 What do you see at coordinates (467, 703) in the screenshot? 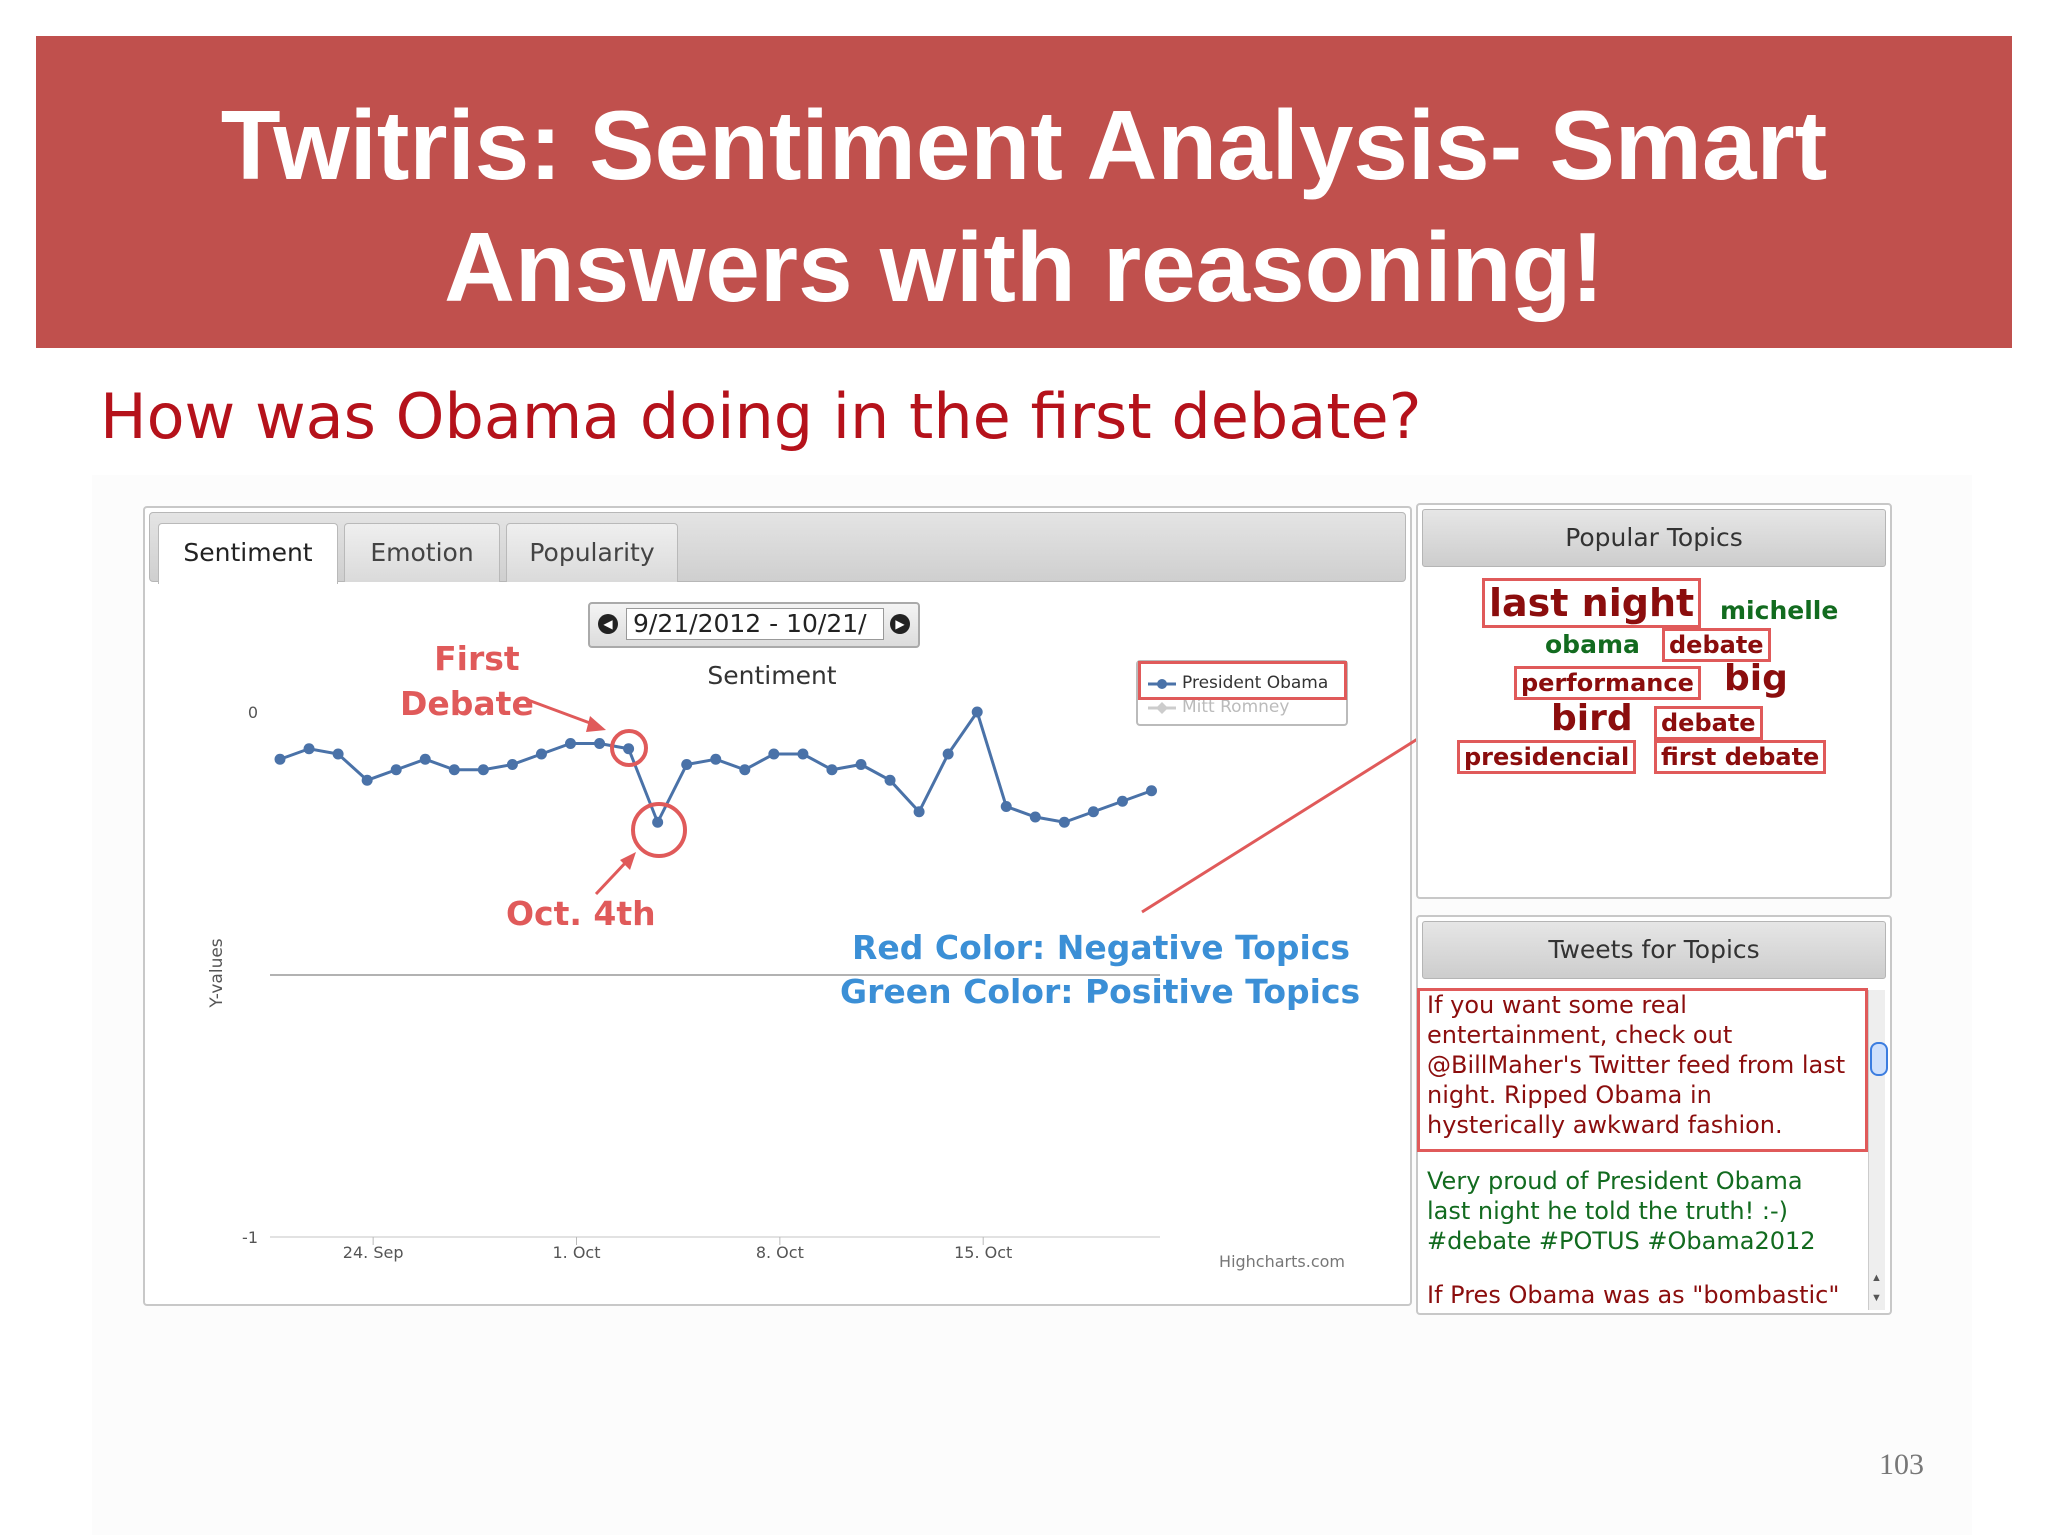
I see `first-debate-line2: Debate` at bounding box center [467, 703].